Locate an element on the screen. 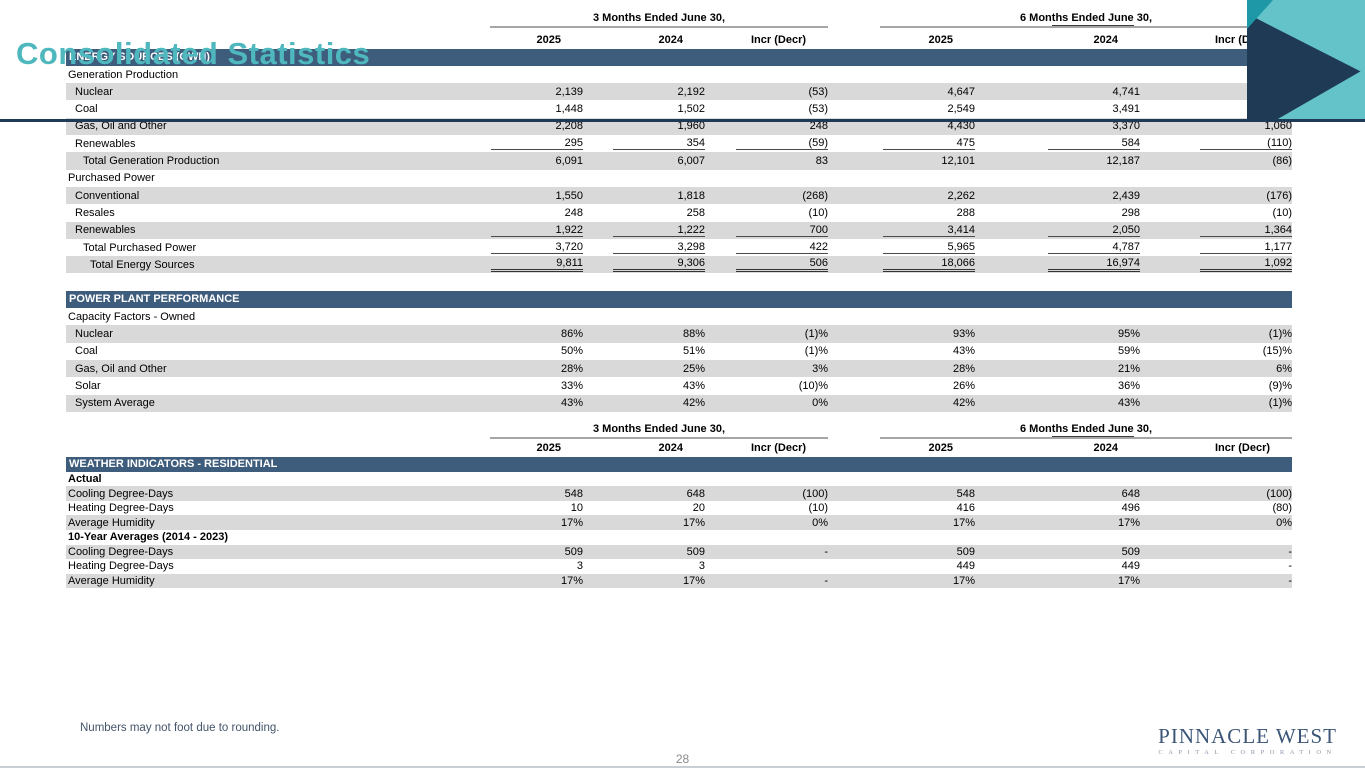 The height and width of the screenshot is (768, 1365). column-group-header: 6 Months Ended June 30, is located at coordinates (1086, 430).